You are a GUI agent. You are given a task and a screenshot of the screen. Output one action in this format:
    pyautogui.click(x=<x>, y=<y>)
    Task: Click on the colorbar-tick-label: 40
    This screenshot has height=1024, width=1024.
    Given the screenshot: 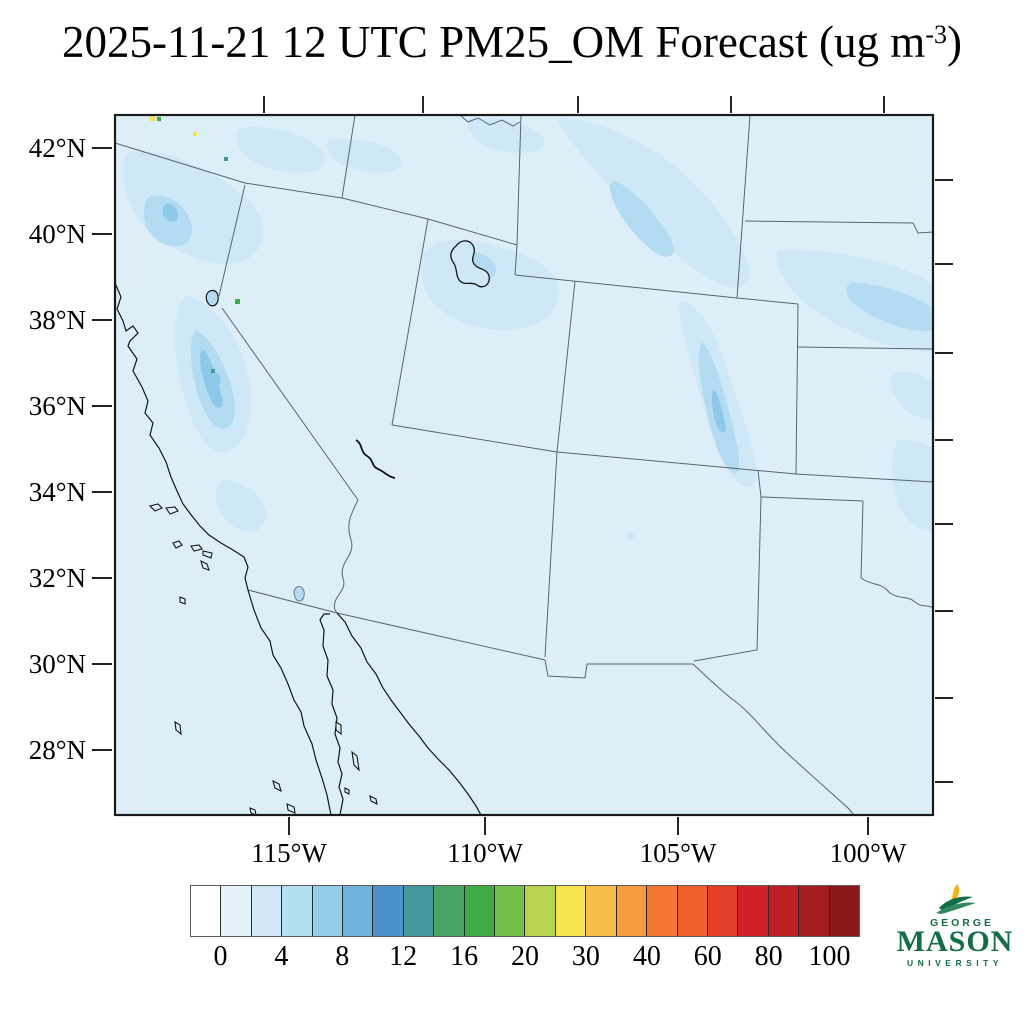 What is the action you would take?
    pyautogui.click(x=646, y=956)
    